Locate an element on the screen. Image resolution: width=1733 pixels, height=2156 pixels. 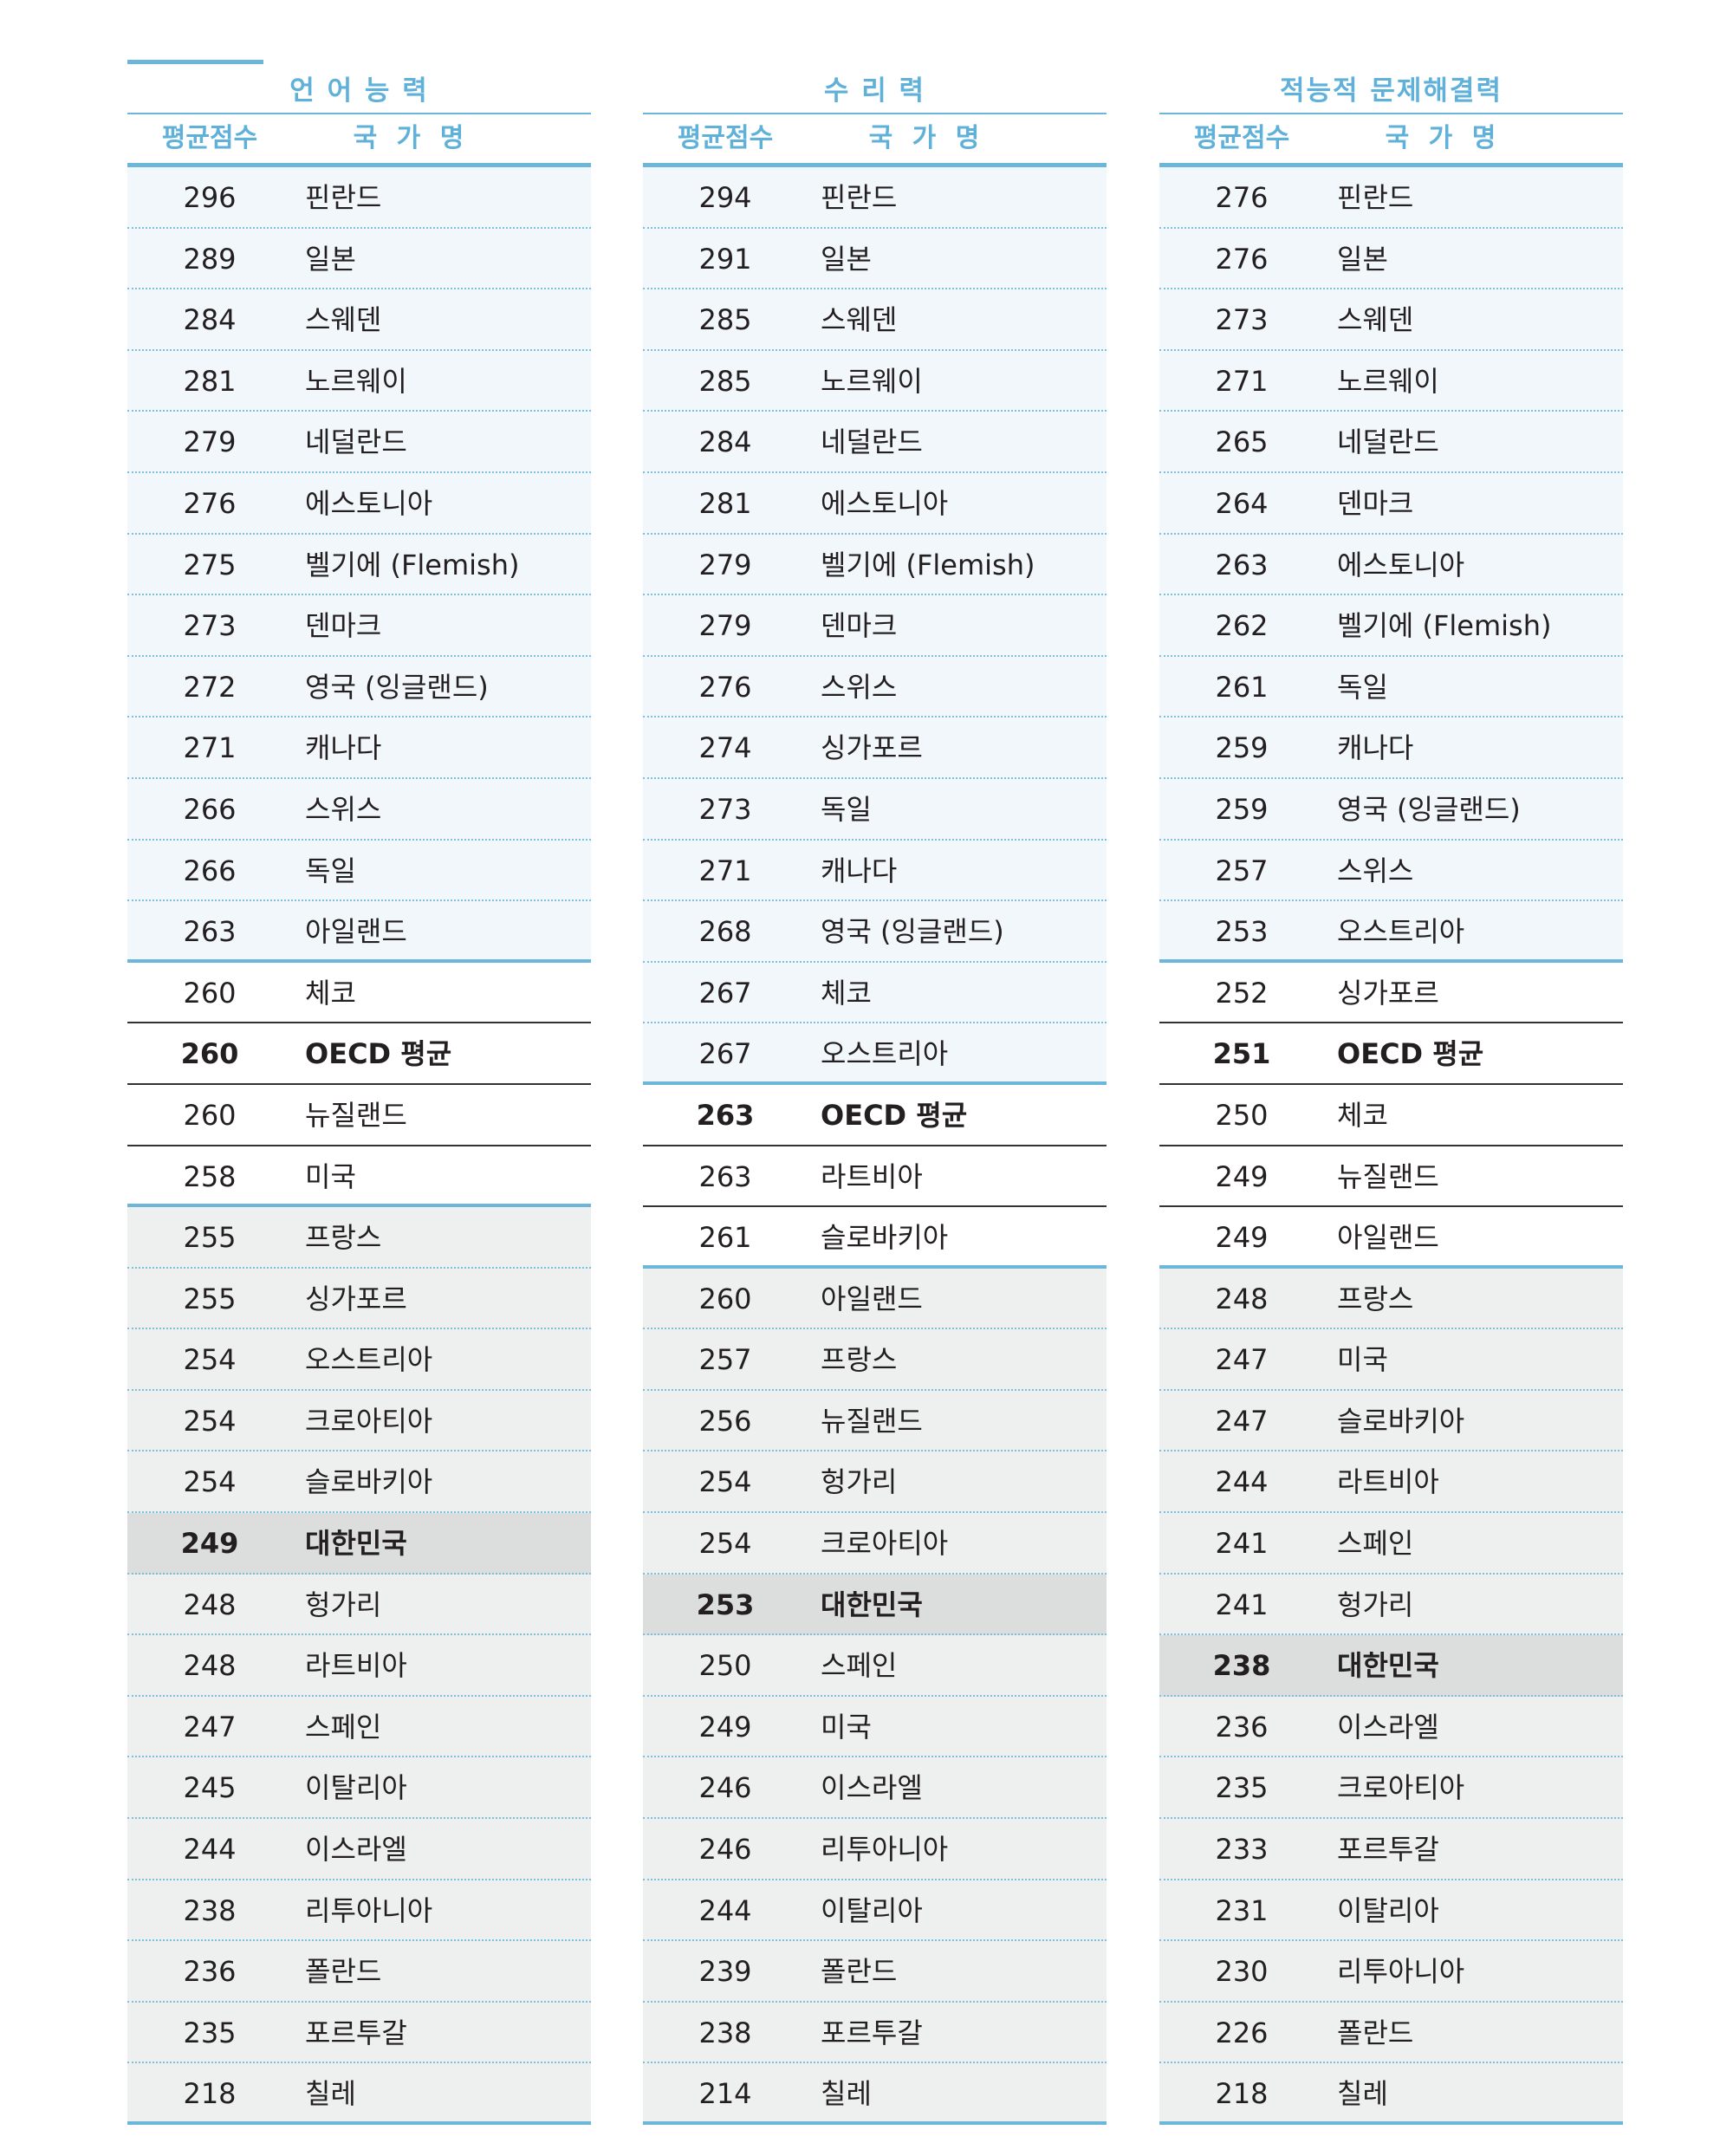
table-row: 236 이스라엘 is located at coordinates (1391, 1727).